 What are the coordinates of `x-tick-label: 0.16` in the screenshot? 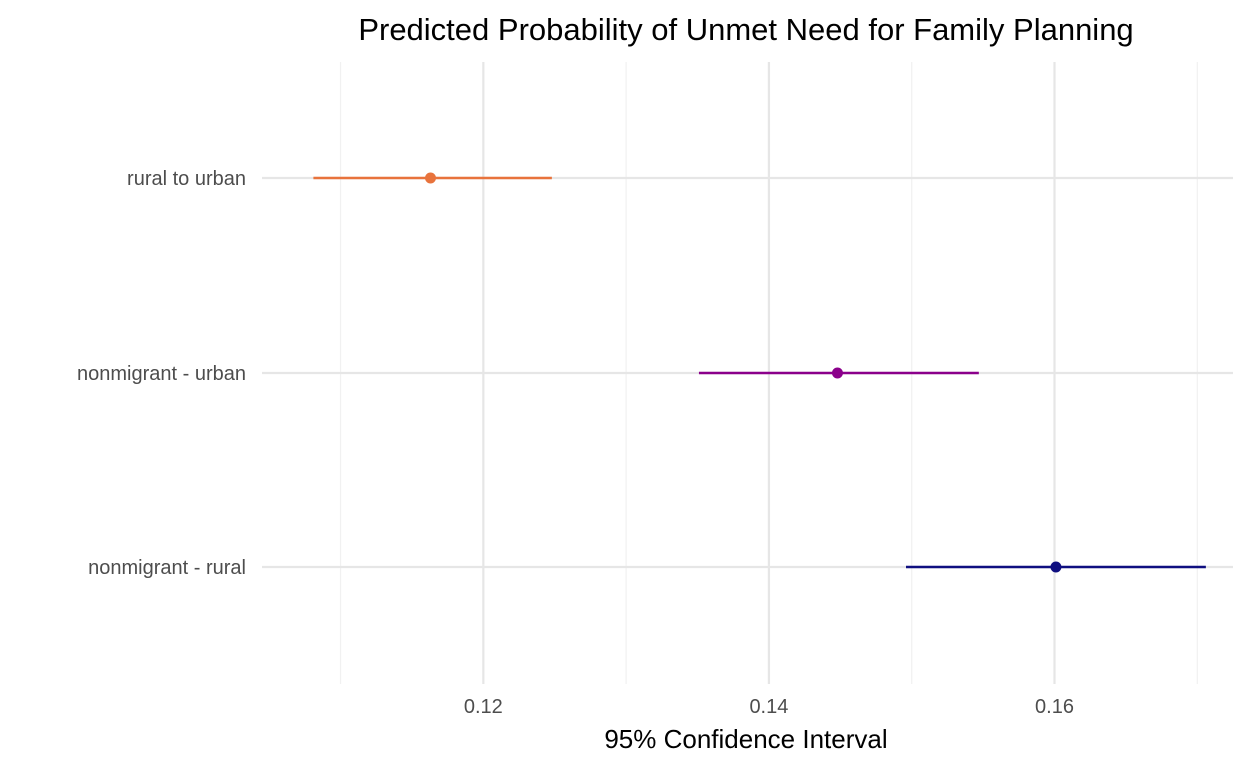 It's located at (1054, 707).